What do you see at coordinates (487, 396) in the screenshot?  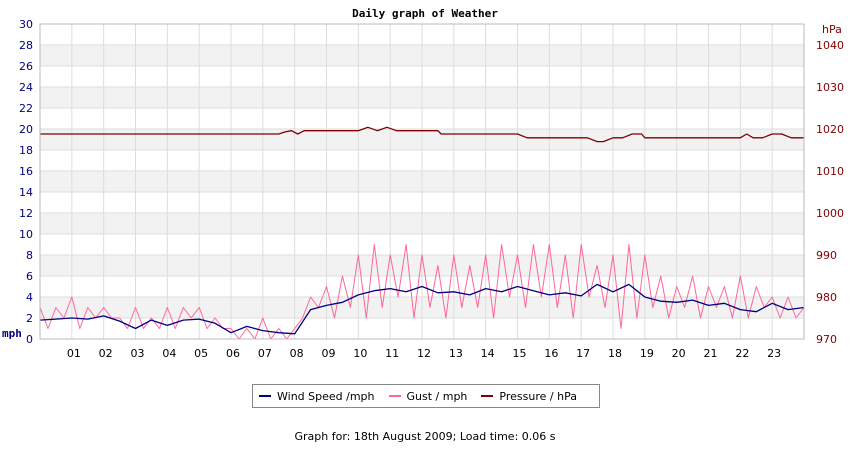 I see `legend-swatch-pressure` at bounding box center [487, 396].